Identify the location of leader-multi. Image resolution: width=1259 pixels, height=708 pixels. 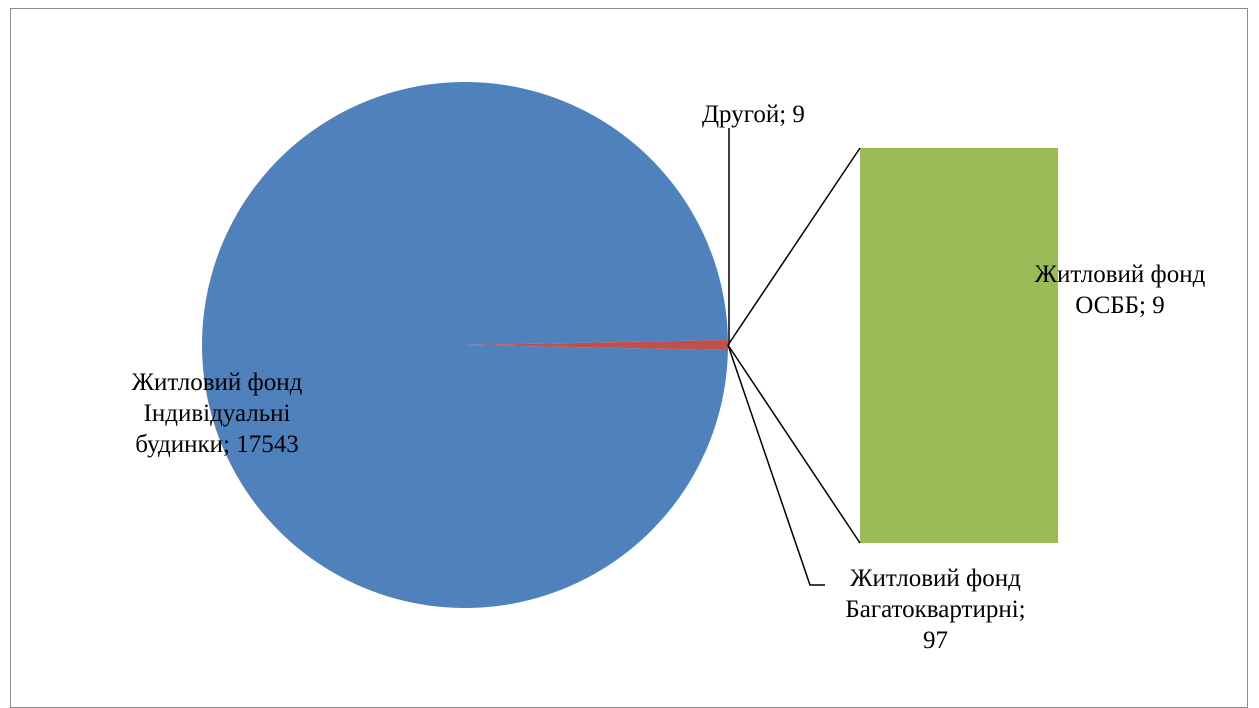
(776, 465).